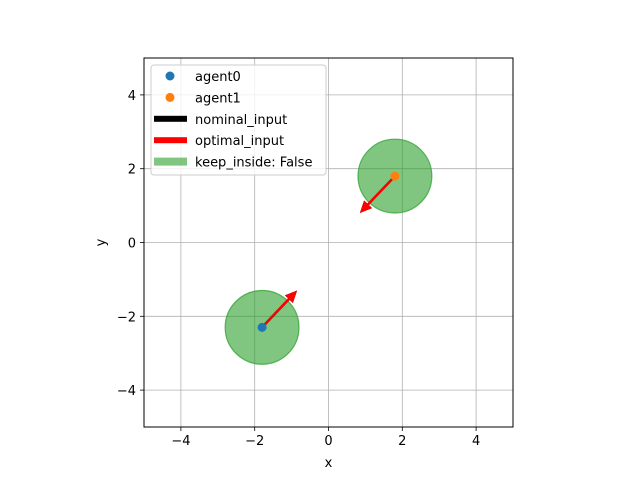 The image size is (640, 480). I want to click on arrows, so click(328, 252).